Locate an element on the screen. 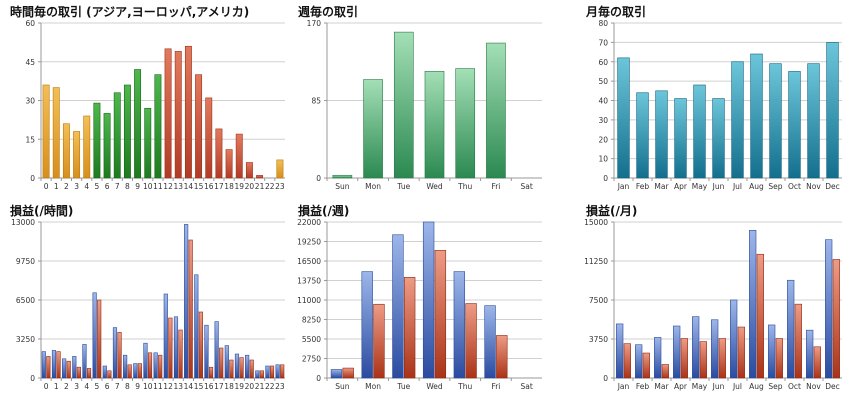 This screenshot has width=860, height=400. y-tick-label: 3250 is located at coordinates (25, 339).